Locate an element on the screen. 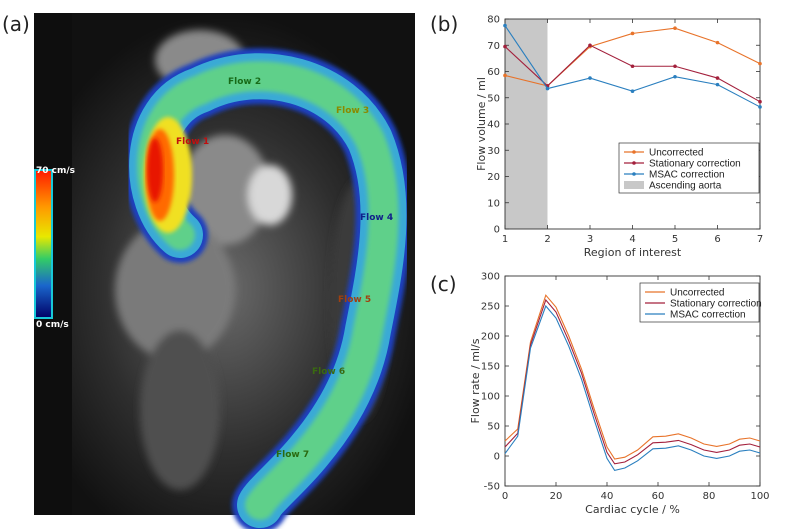  x-tick-label: 20 is located at coordinates (556, 496).